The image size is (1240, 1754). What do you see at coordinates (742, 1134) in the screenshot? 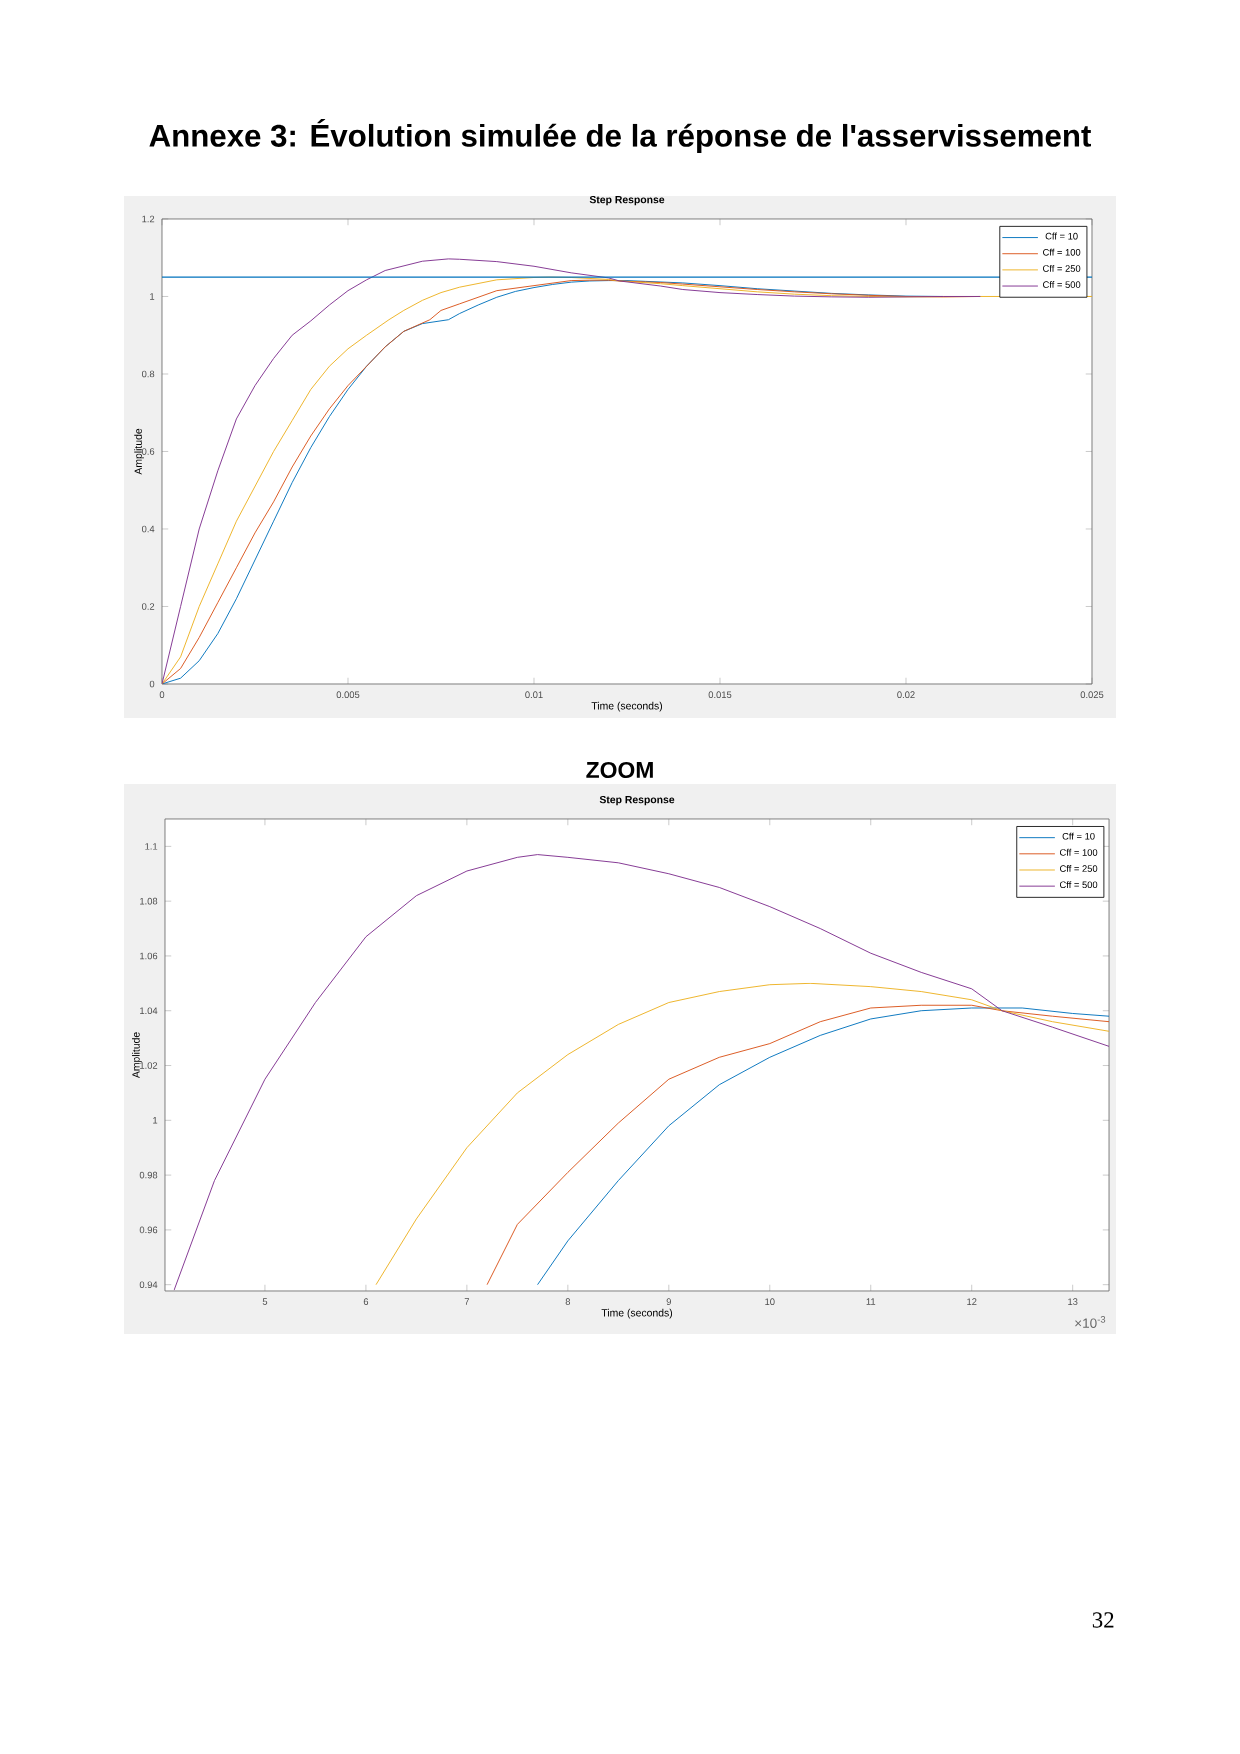
I see `line-series` at bounding box center [742, 1134].